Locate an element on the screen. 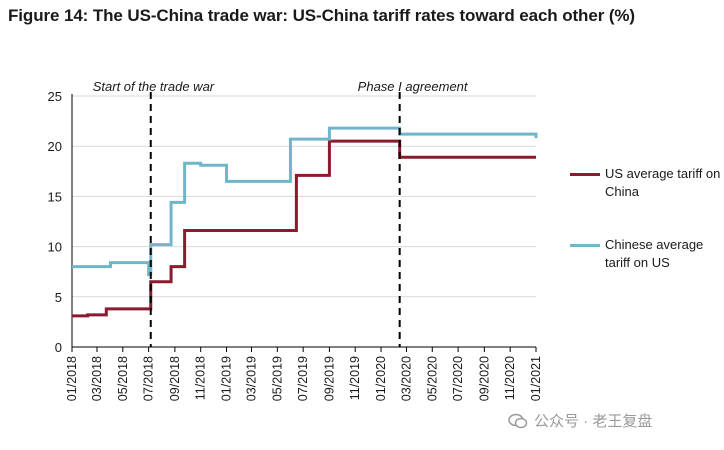  x-tick-label: 11/2019 is located at coordinates (355, 378).